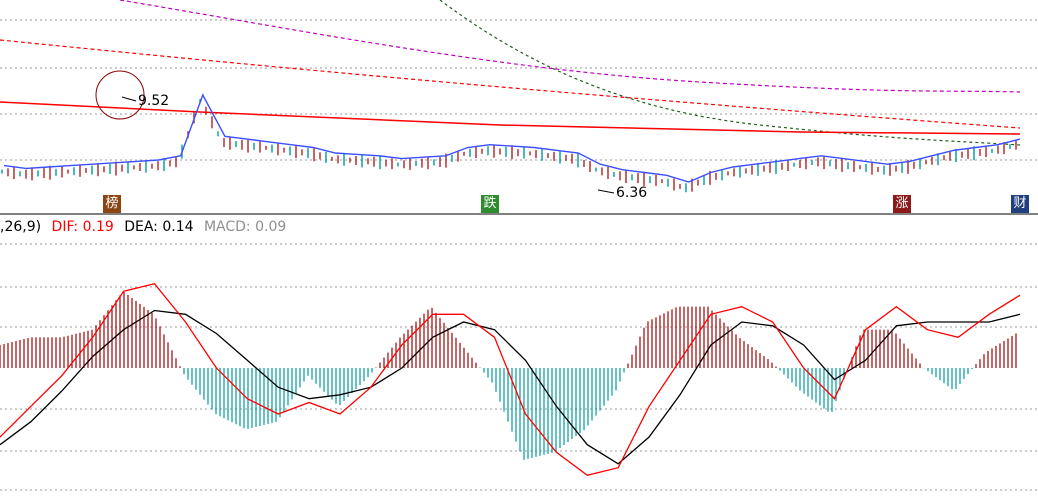 This screenshot has width=1038, height=504. I want to click on macd-legend: ,26,9) DIF: 0.19 DEA: 0.14 MACD: 0.09, so click(146, 227).